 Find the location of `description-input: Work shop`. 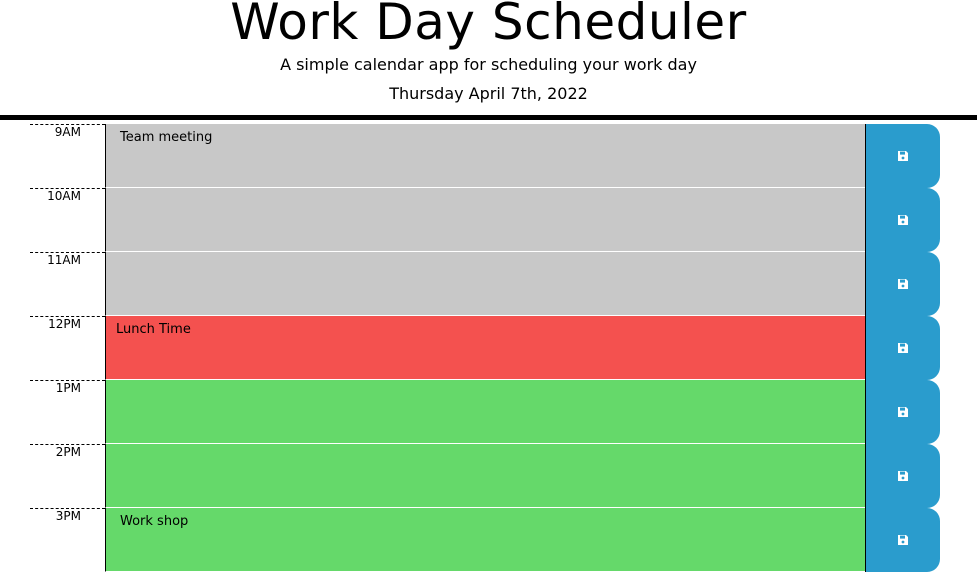

description-input: Work shop is located at coordinates (485, 540).